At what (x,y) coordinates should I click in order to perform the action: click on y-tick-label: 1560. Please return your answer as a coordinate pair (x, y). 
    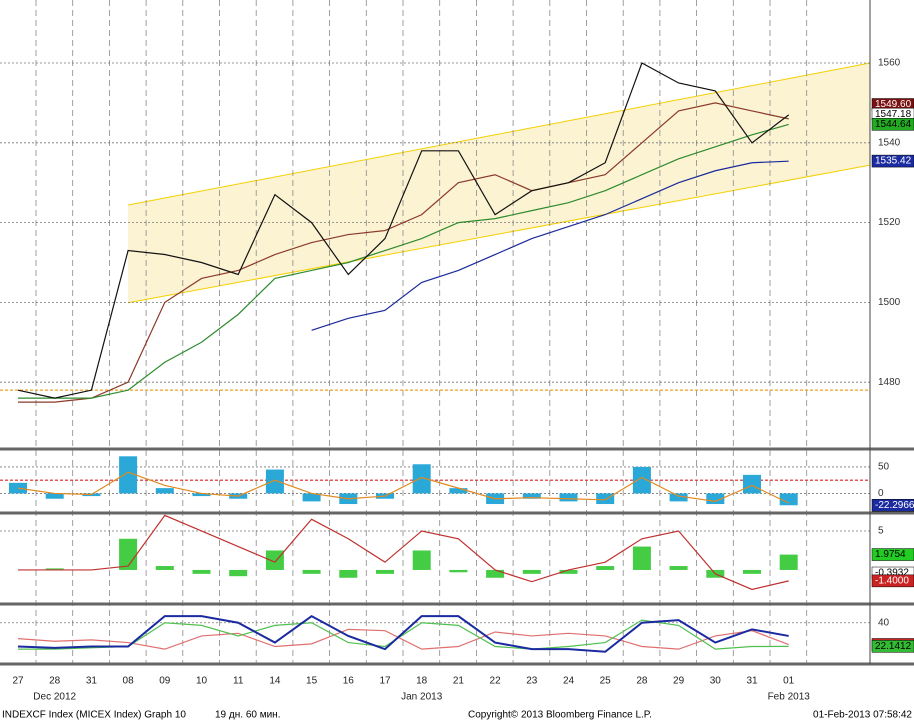
    Looking at the image, I should click on (889, 63).